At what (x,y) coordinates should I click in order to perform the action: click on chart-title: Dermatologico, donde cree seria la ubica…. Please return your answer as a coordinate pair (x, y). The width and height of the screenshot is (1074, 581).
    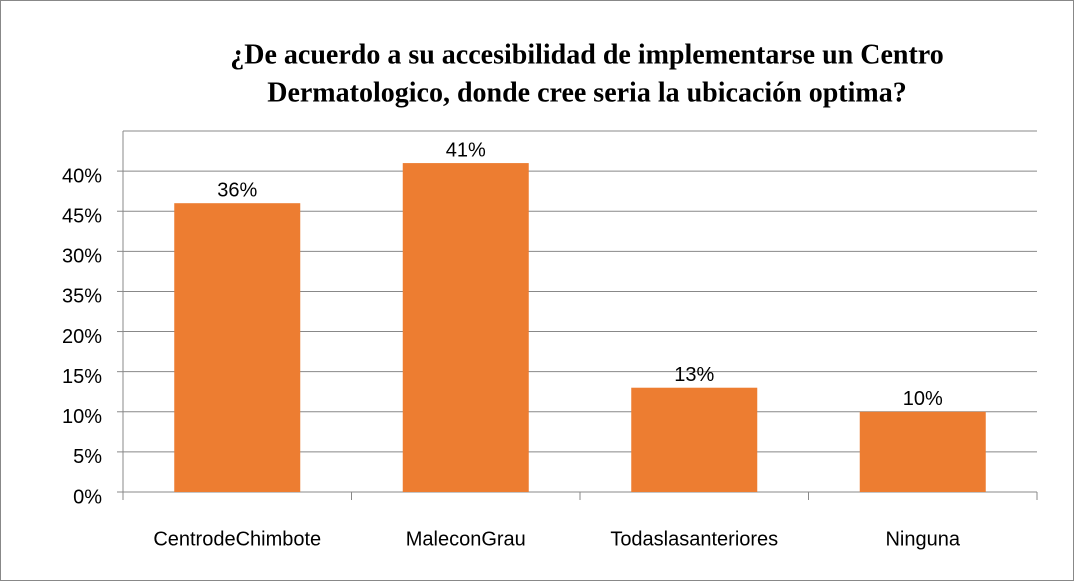
    Looking at the image, I should click on (587, 92).